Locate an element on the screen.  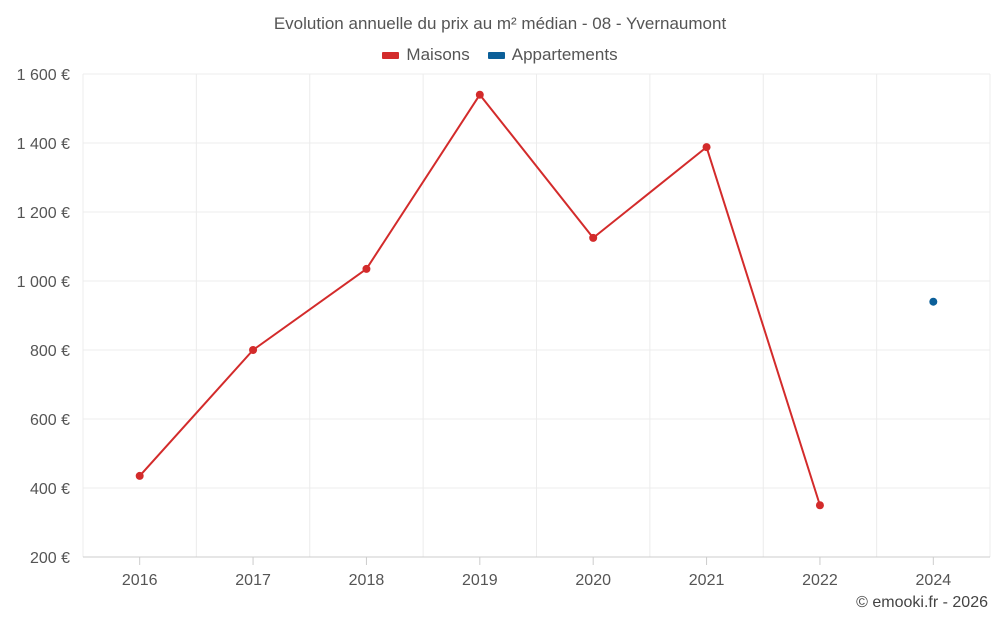
y-tick-label: 1 600 € is located at coordinates (43, 75).